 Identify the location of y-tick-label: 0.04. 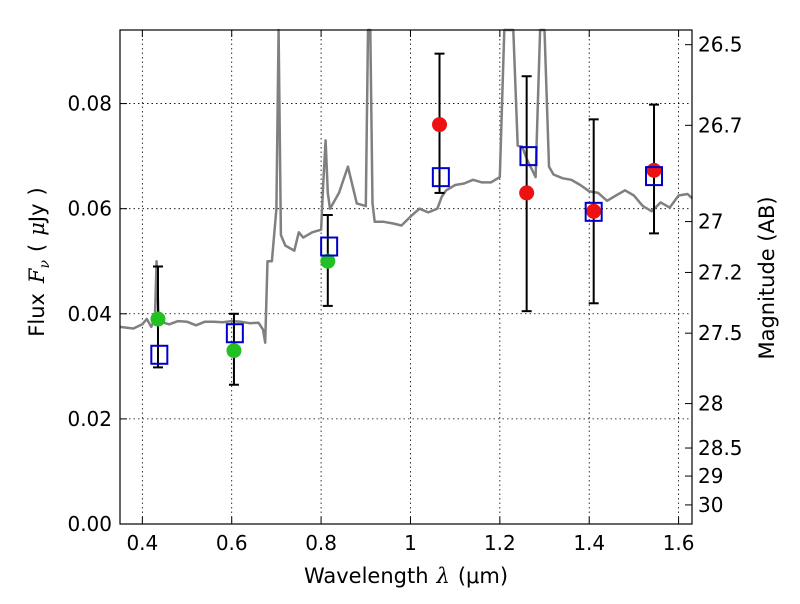
(89, 314).